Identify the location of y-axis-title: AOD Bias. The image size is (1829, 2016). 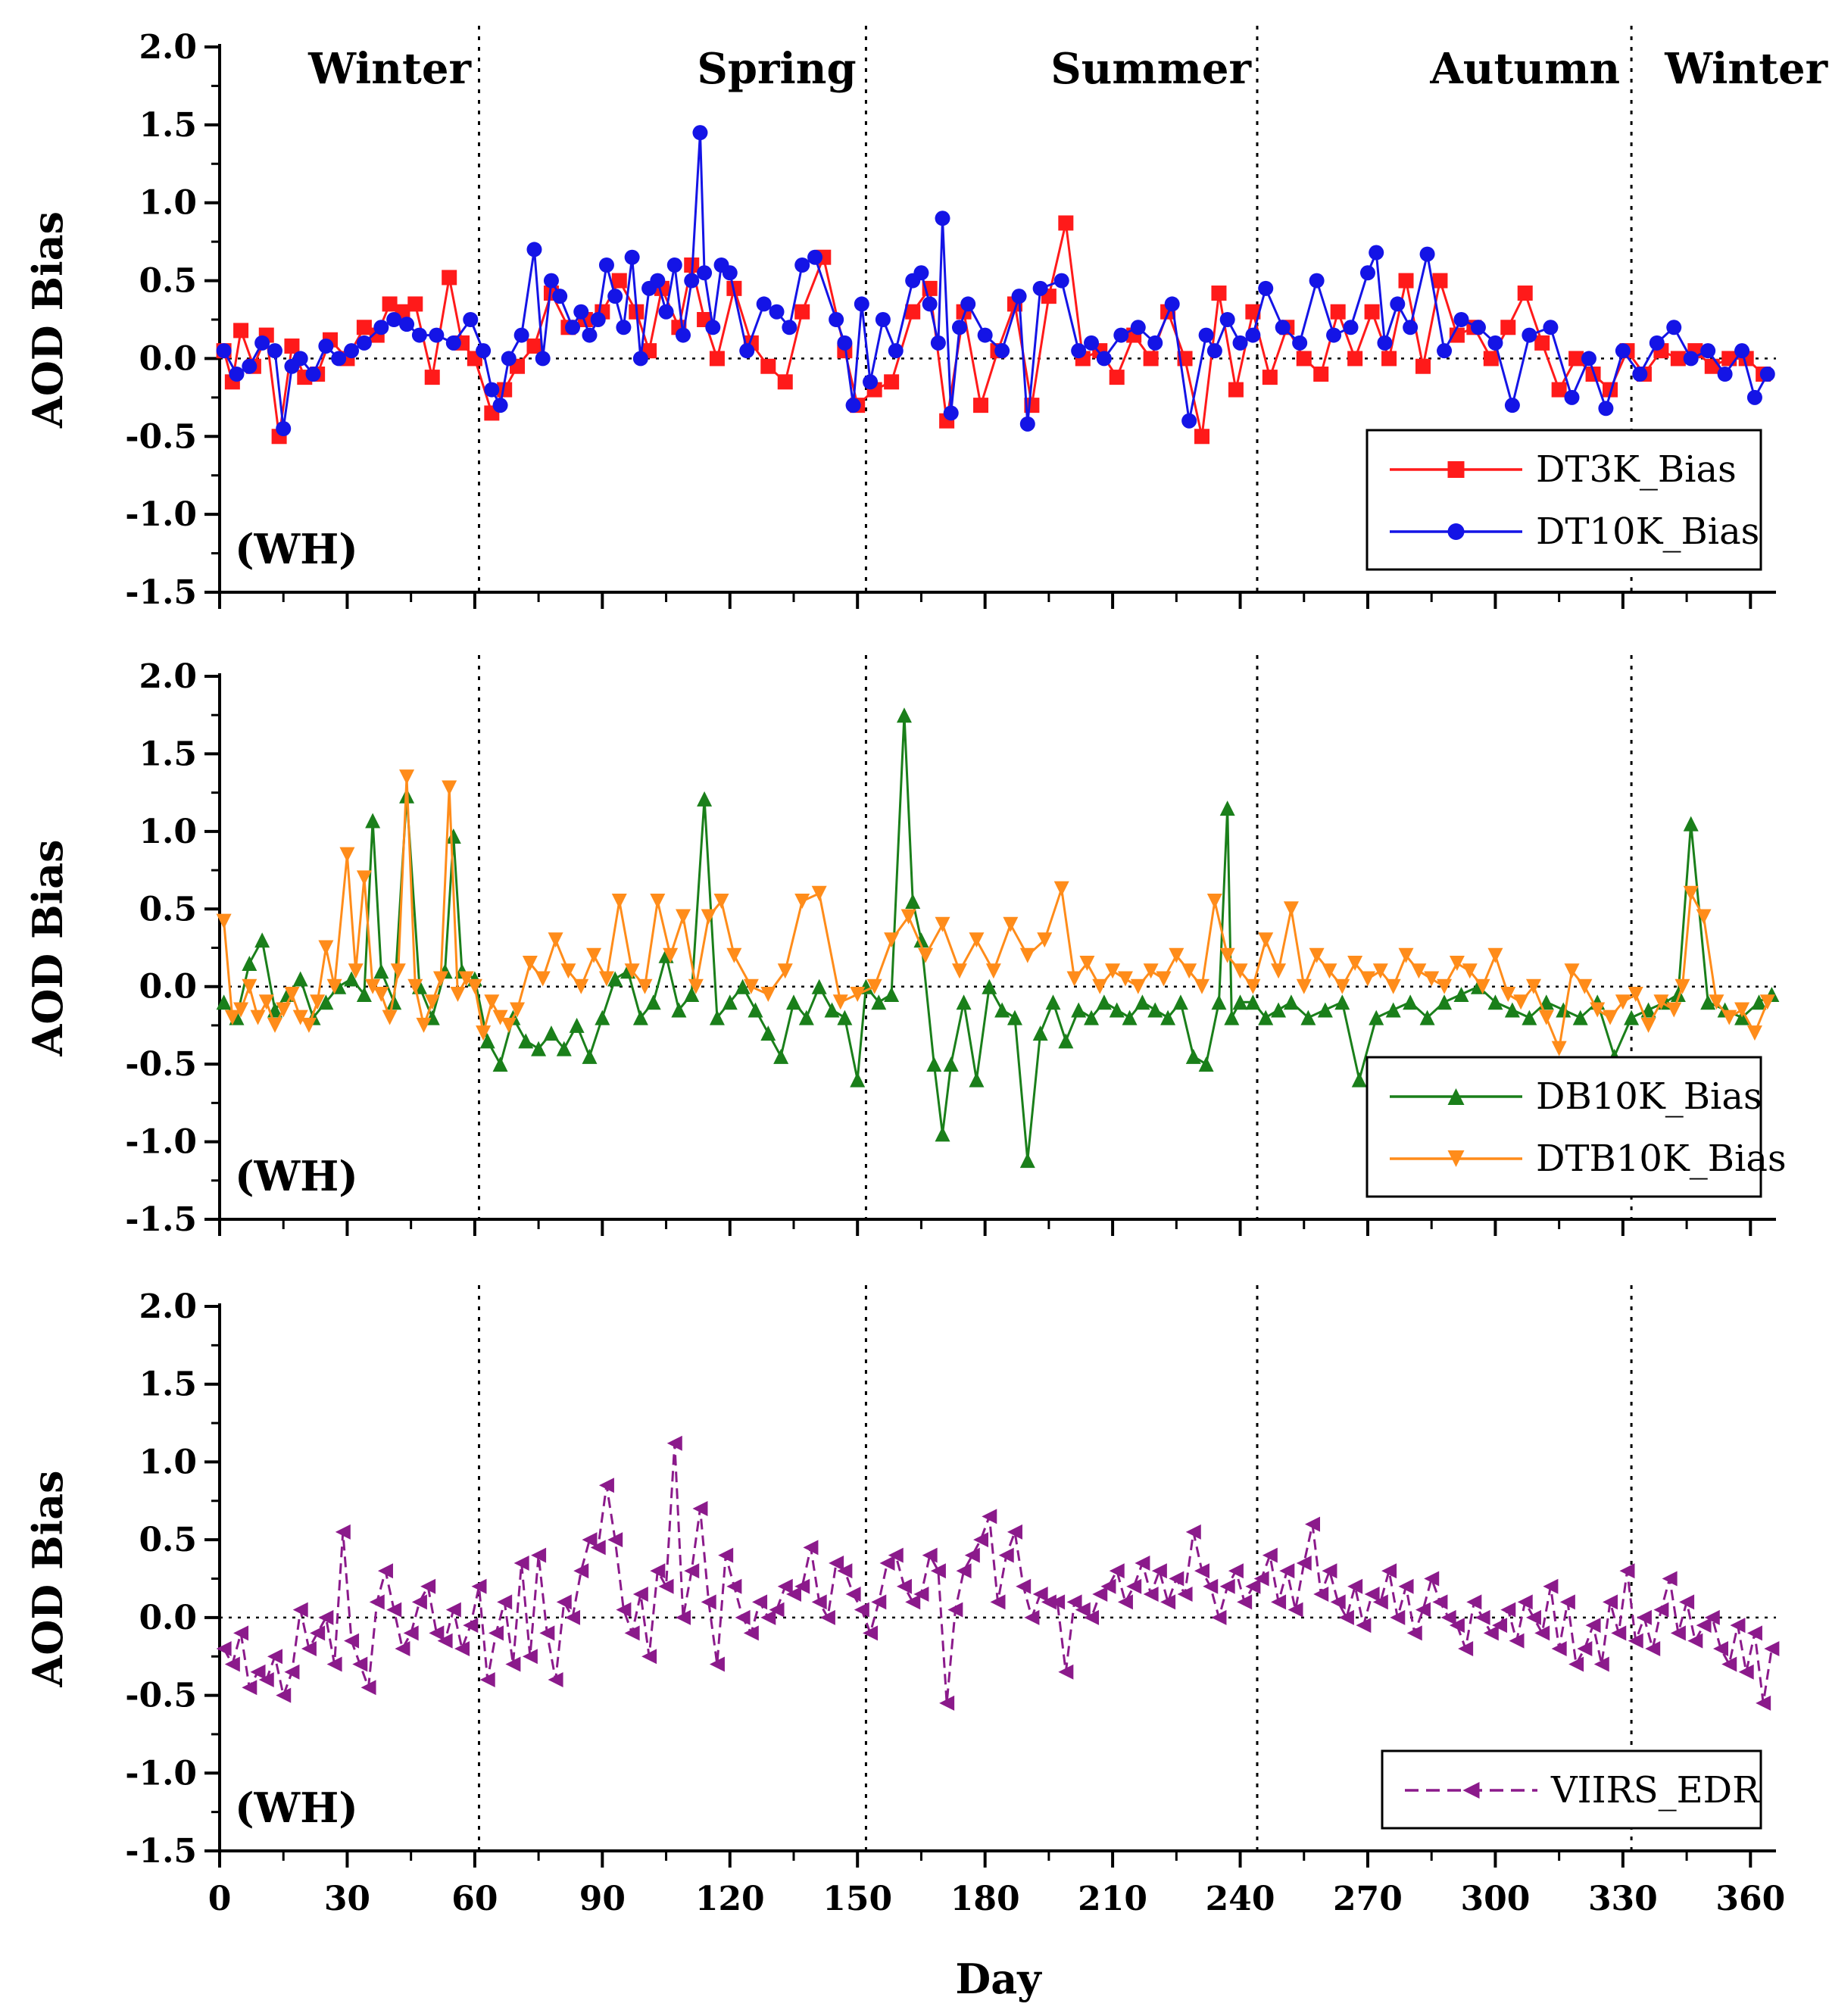
(47, 1579).